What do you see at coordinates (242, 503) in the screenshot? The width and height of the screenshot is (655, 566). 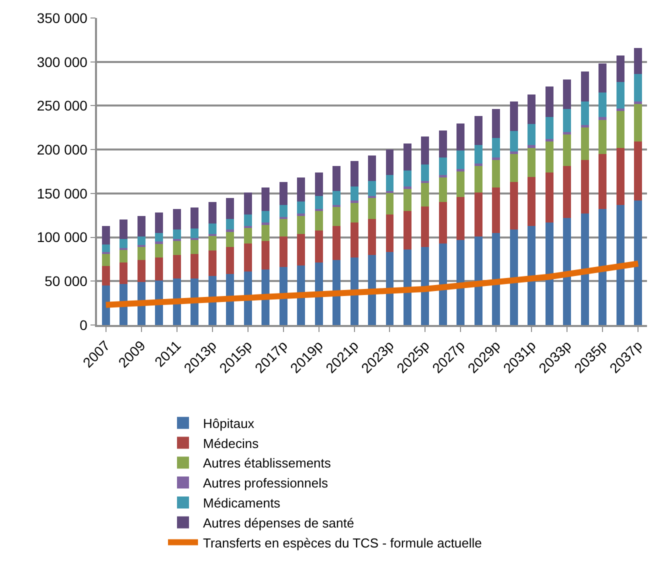 I see `legend-label: Médicaments` at bounding box center [242, 503].